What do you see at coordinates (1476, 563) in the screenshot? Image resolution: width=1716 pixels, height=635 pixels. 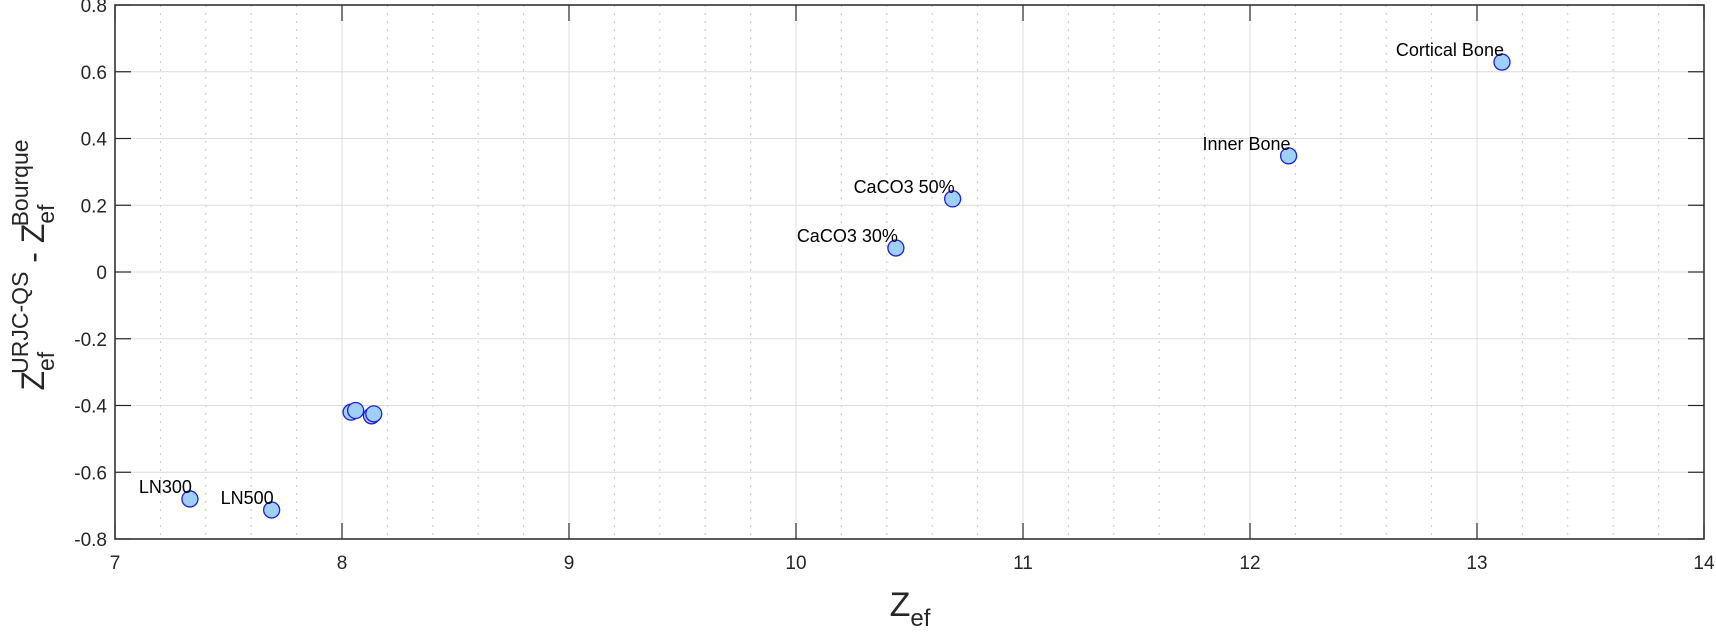 I see `x-tick-label: 13` at bounding box center [1476, 563].